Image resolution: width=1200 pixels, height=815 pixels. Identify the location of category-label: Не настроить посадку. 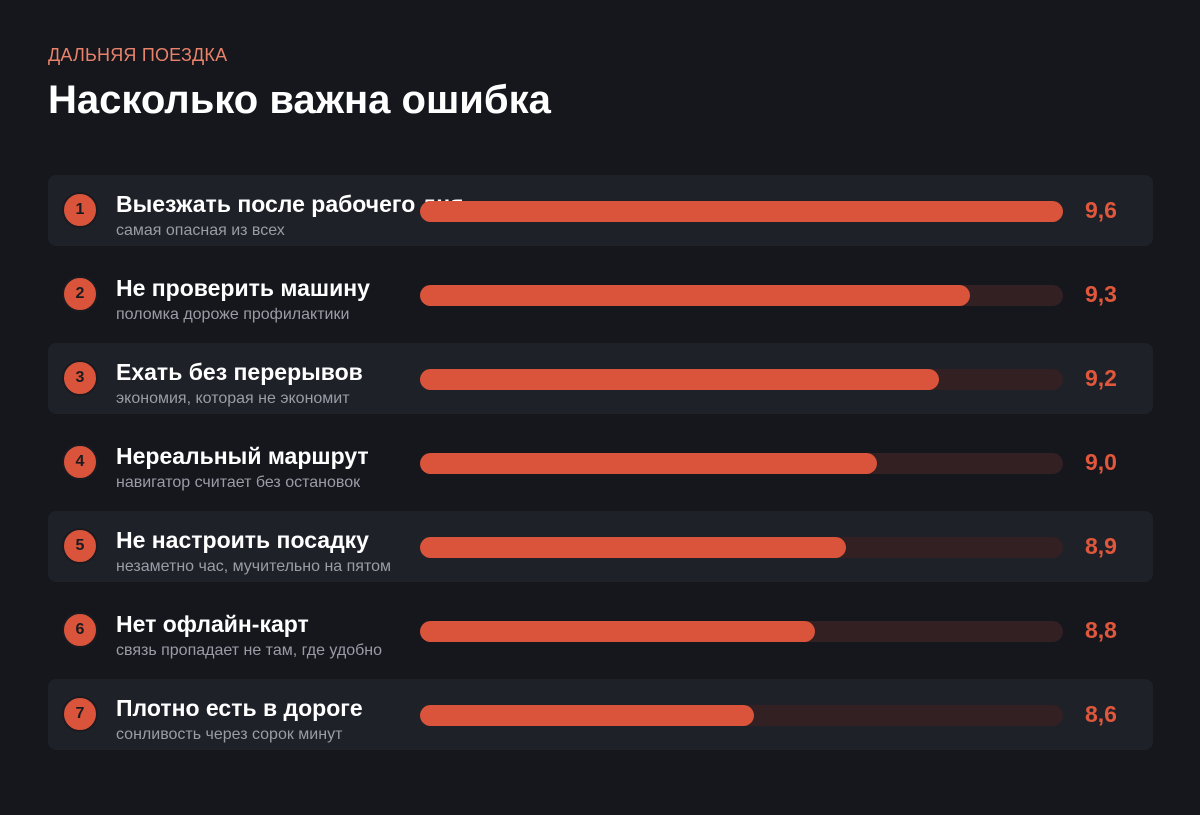
(242, 540).